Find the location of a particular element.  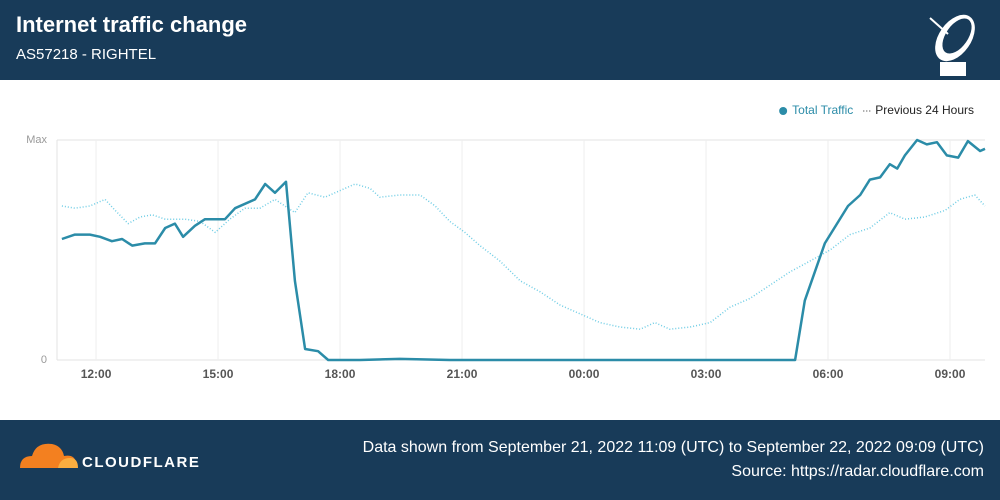

dish-icon is located at coordinates (952, 45).